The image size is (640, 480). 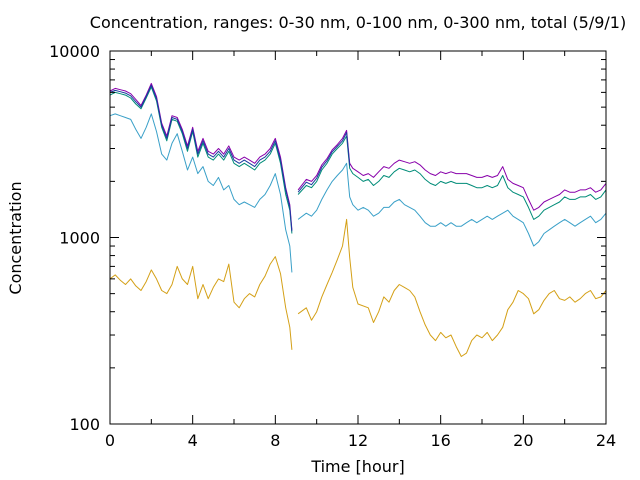 I want to click on x-axis-label: Time [hour], so click(x=357, y=466).